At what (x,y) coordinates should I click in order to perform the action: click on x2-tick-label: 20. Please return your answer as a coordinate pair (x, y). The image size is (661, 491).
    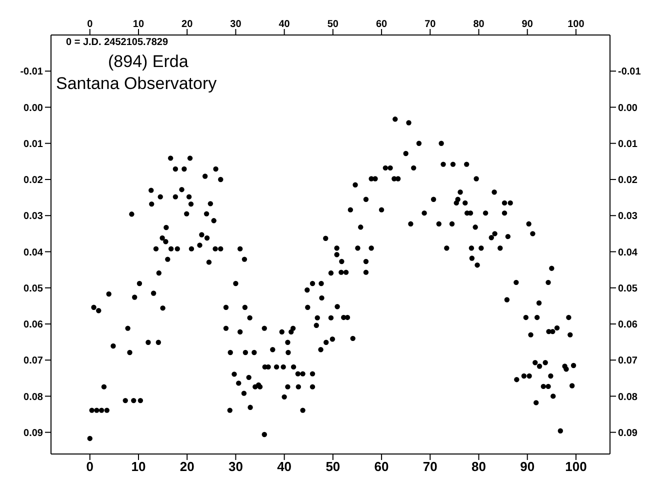
    Looking at the image, I should click on (188, 24).